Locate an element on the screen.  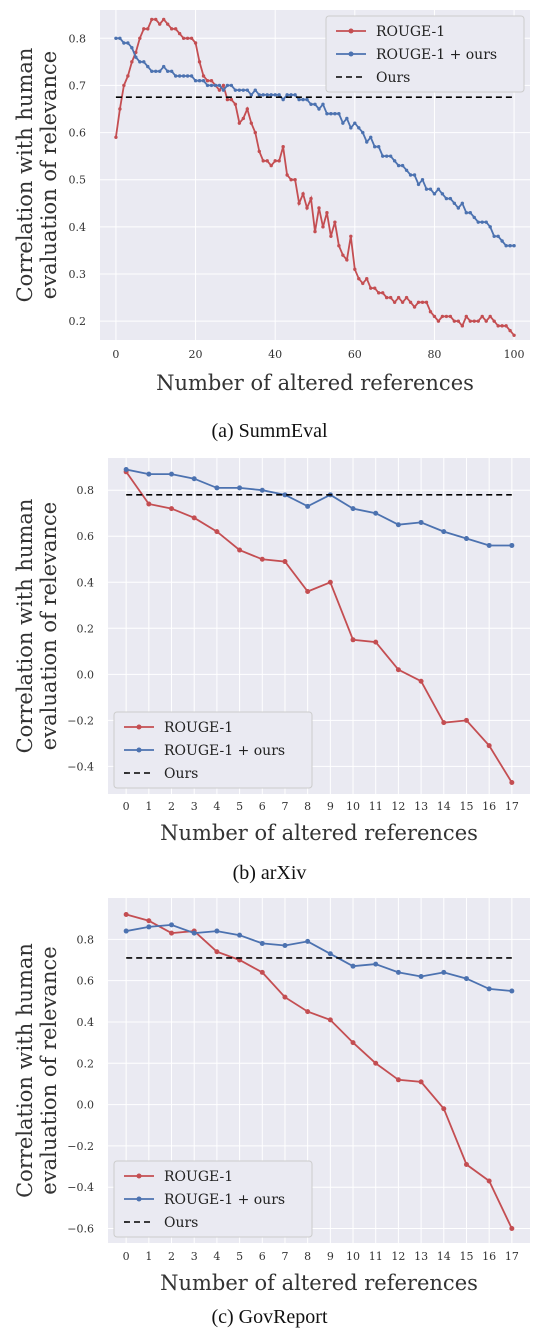
x-tick-label: 0 is located at coordinates (126, 1256).